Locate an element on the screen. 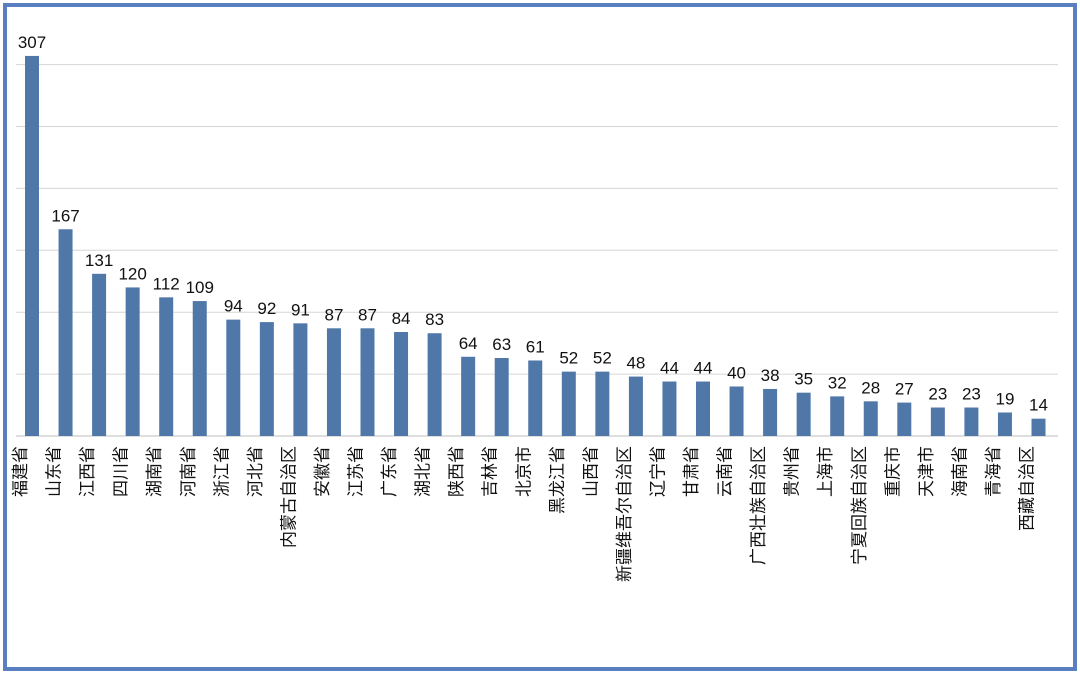 The width and height of the screenshot is (1080, 676). data-label: 28 is located at coordinates (870, 387).